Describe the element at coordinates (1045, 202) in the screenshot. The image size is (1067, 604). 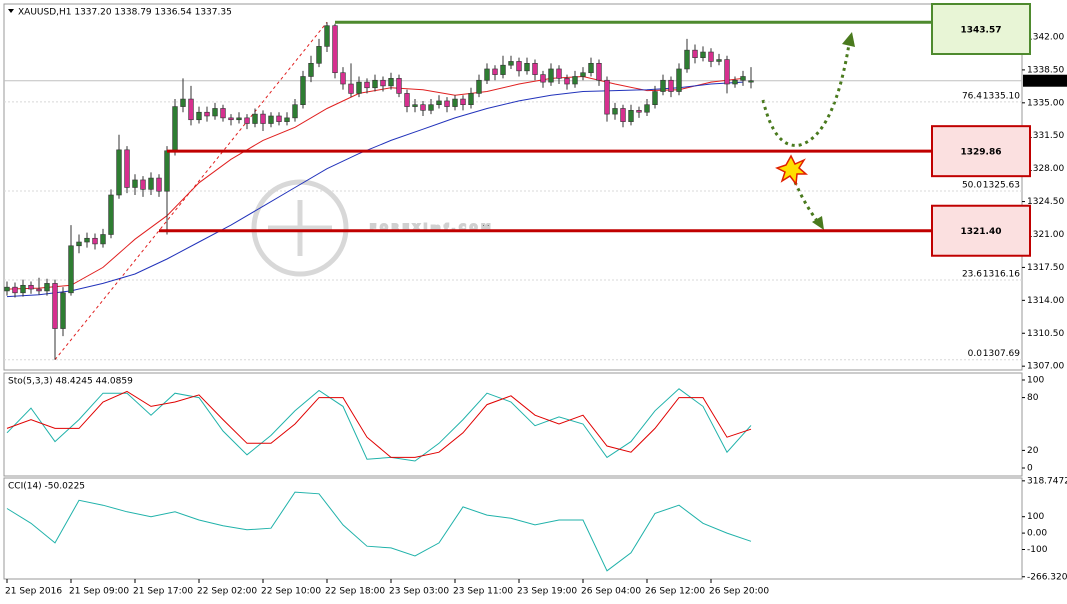
I see `y-tick-label: 1324.50` at that location.